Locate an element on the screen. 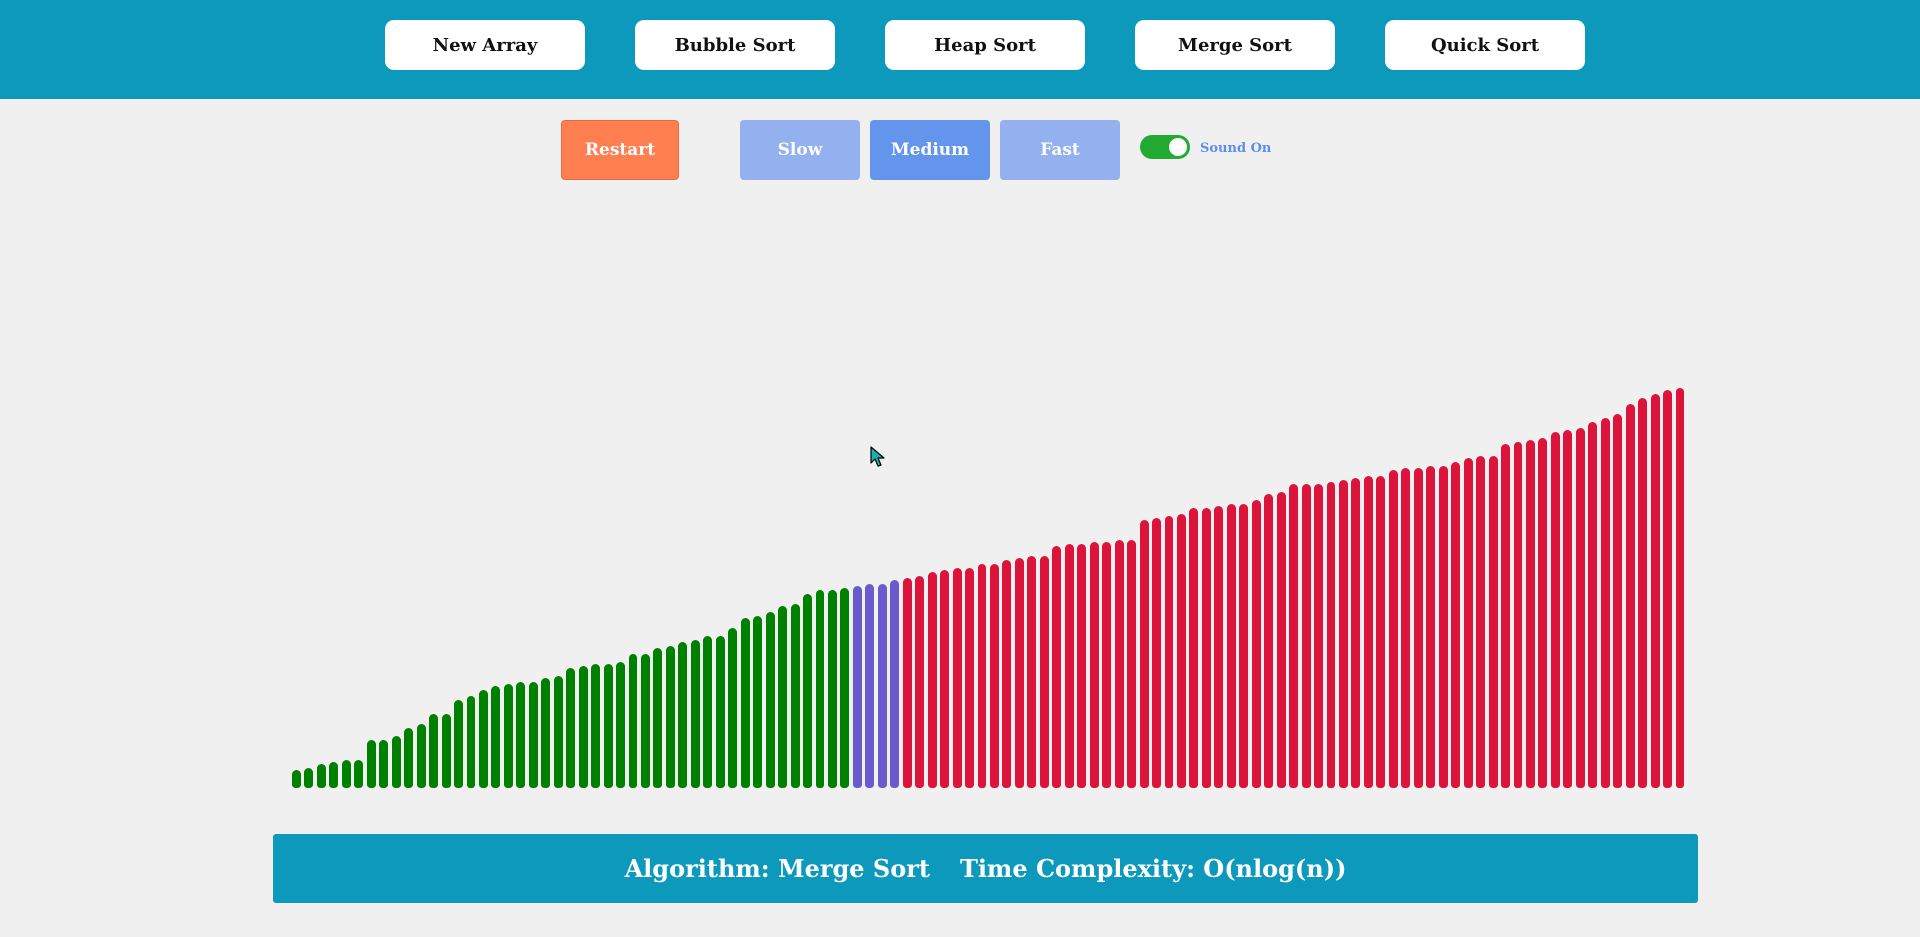 This screenshot has height=937, width=1920. speed-slow-button: Slow is located at coordinates (800, 150).